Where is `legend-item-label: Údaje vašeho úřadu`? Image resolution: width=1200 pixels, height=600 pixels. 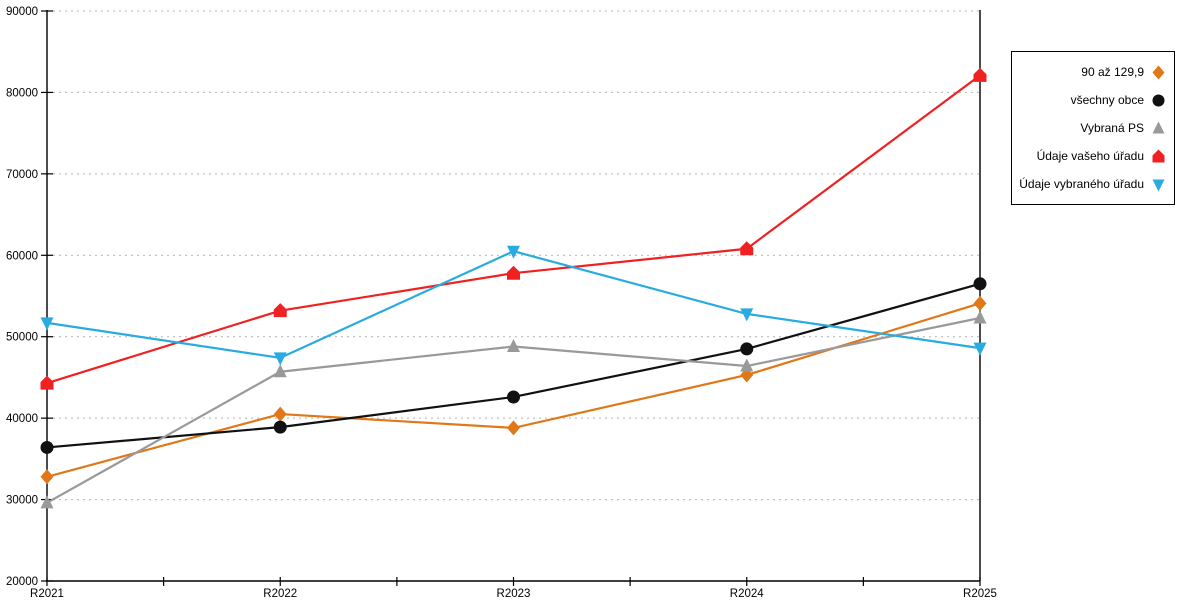 legend-item-label: Údaje vašeho úřadu is located at coordinates (1090, 156).